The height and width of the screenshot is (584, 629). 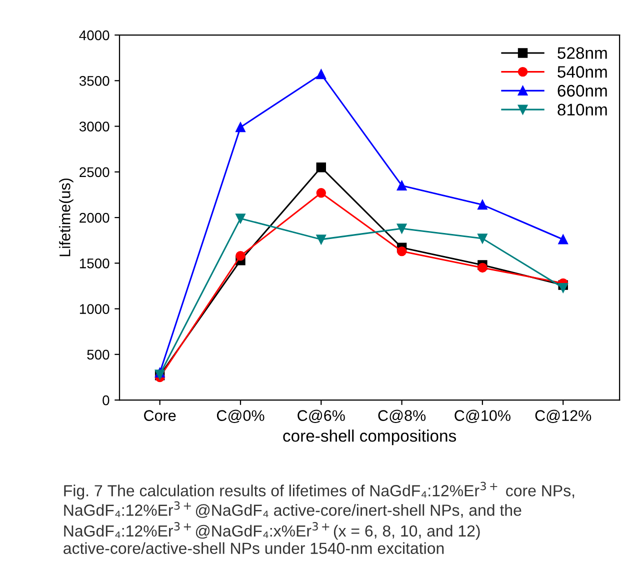 I want to click on text: Fig. 7 The calculation results of lifetimes of NaGdF₄:12%Er$^{3+}$ core NPs, NaGdF₄:12%Er$^{3+}$@NaGdF₄ active-core/inert-shell NPs, and the NaGdF₄:12%Er$^{3+}$@NaGdF₄:x%Er$^{3+}$(x = 6, 8, 10, and 12) active-core/active-shell NPs under 1540-nm excitation, so click(x=319, y=518).